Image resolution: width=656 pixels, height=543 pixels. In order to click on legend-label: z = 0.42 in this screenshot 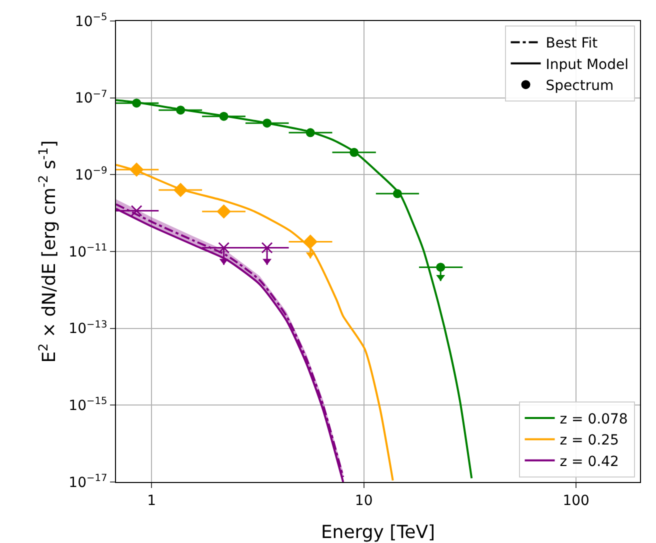, I will do `click(589, 462)`.